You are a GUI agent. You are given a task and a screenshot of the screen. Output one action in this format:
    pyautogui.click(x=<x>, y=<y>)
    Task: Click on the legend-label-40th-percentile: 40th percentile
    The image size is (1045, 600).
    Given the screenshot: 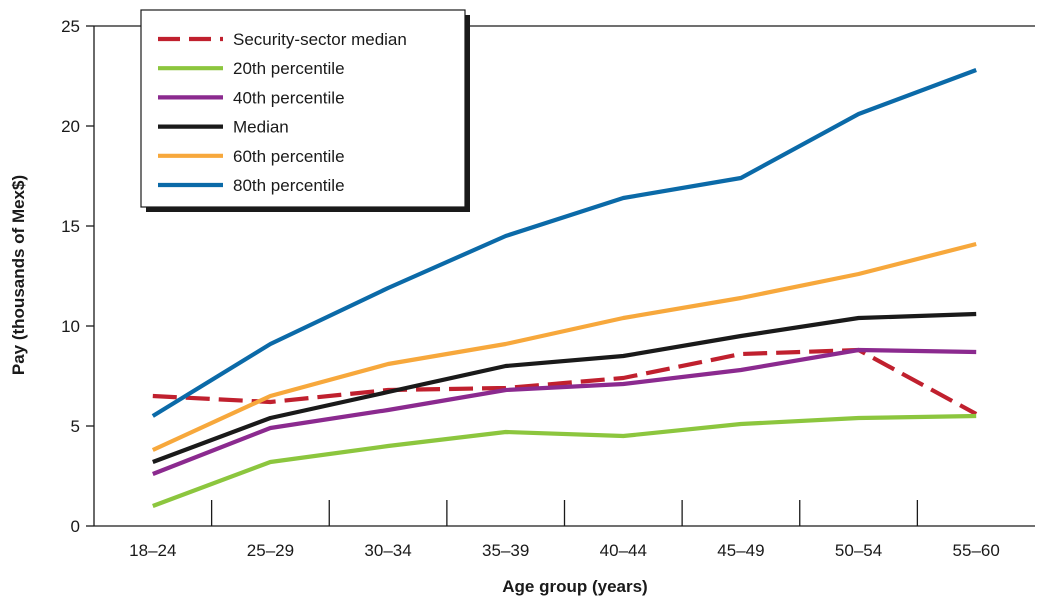 What is the action you would take?
    pyautogui.click(x=289, y=97)
    